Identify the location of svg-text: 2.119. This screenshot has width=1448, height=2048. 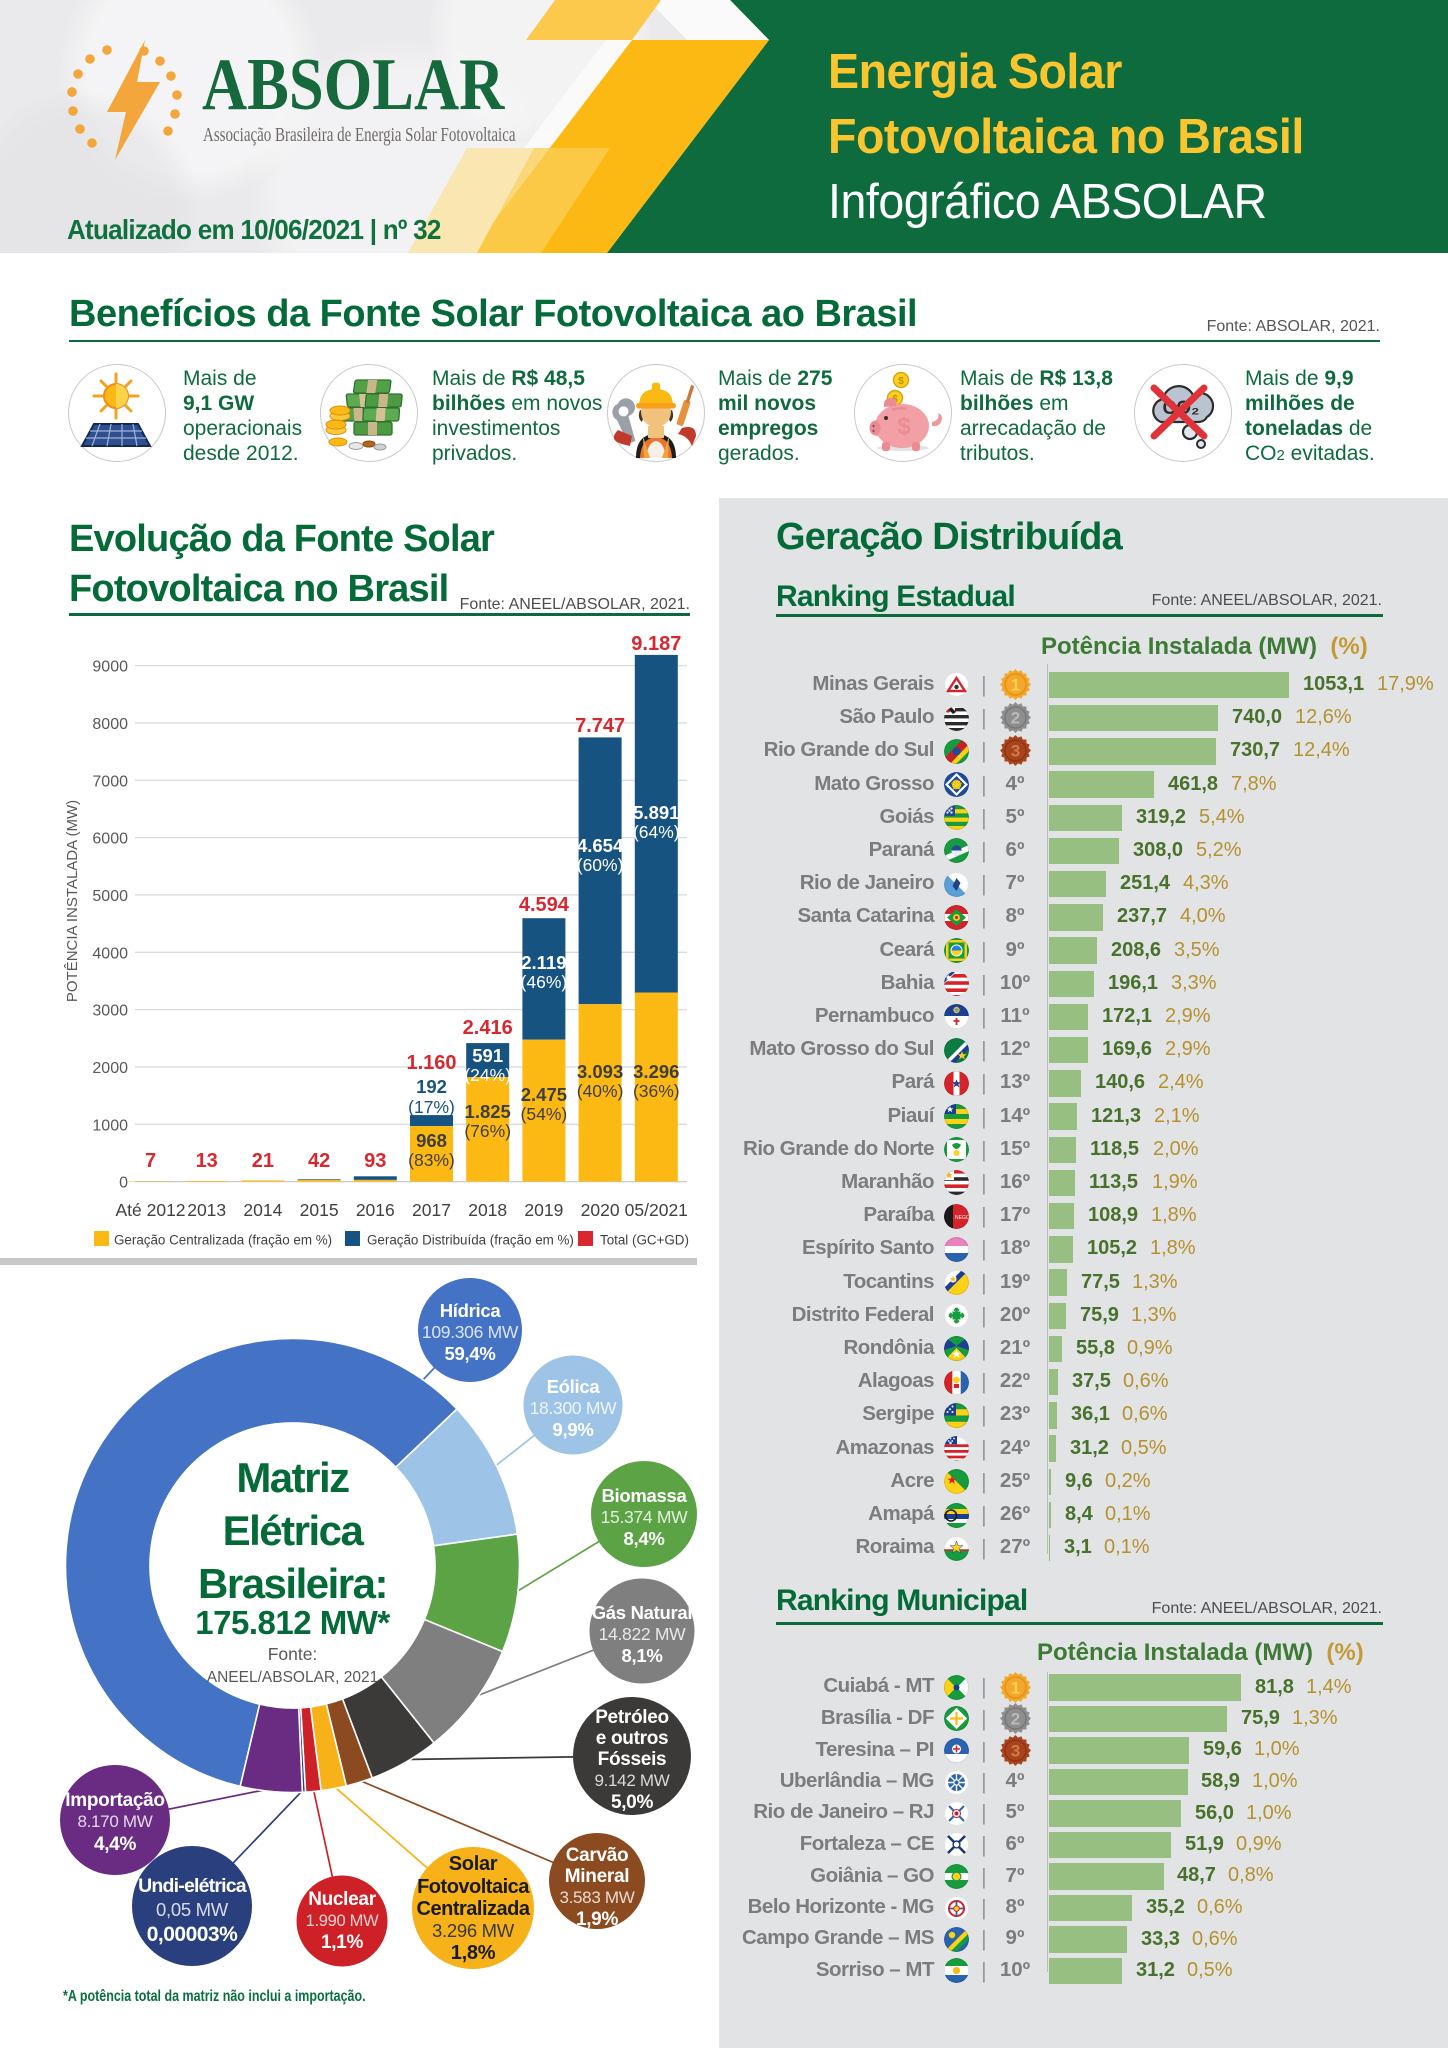
(543, 962).